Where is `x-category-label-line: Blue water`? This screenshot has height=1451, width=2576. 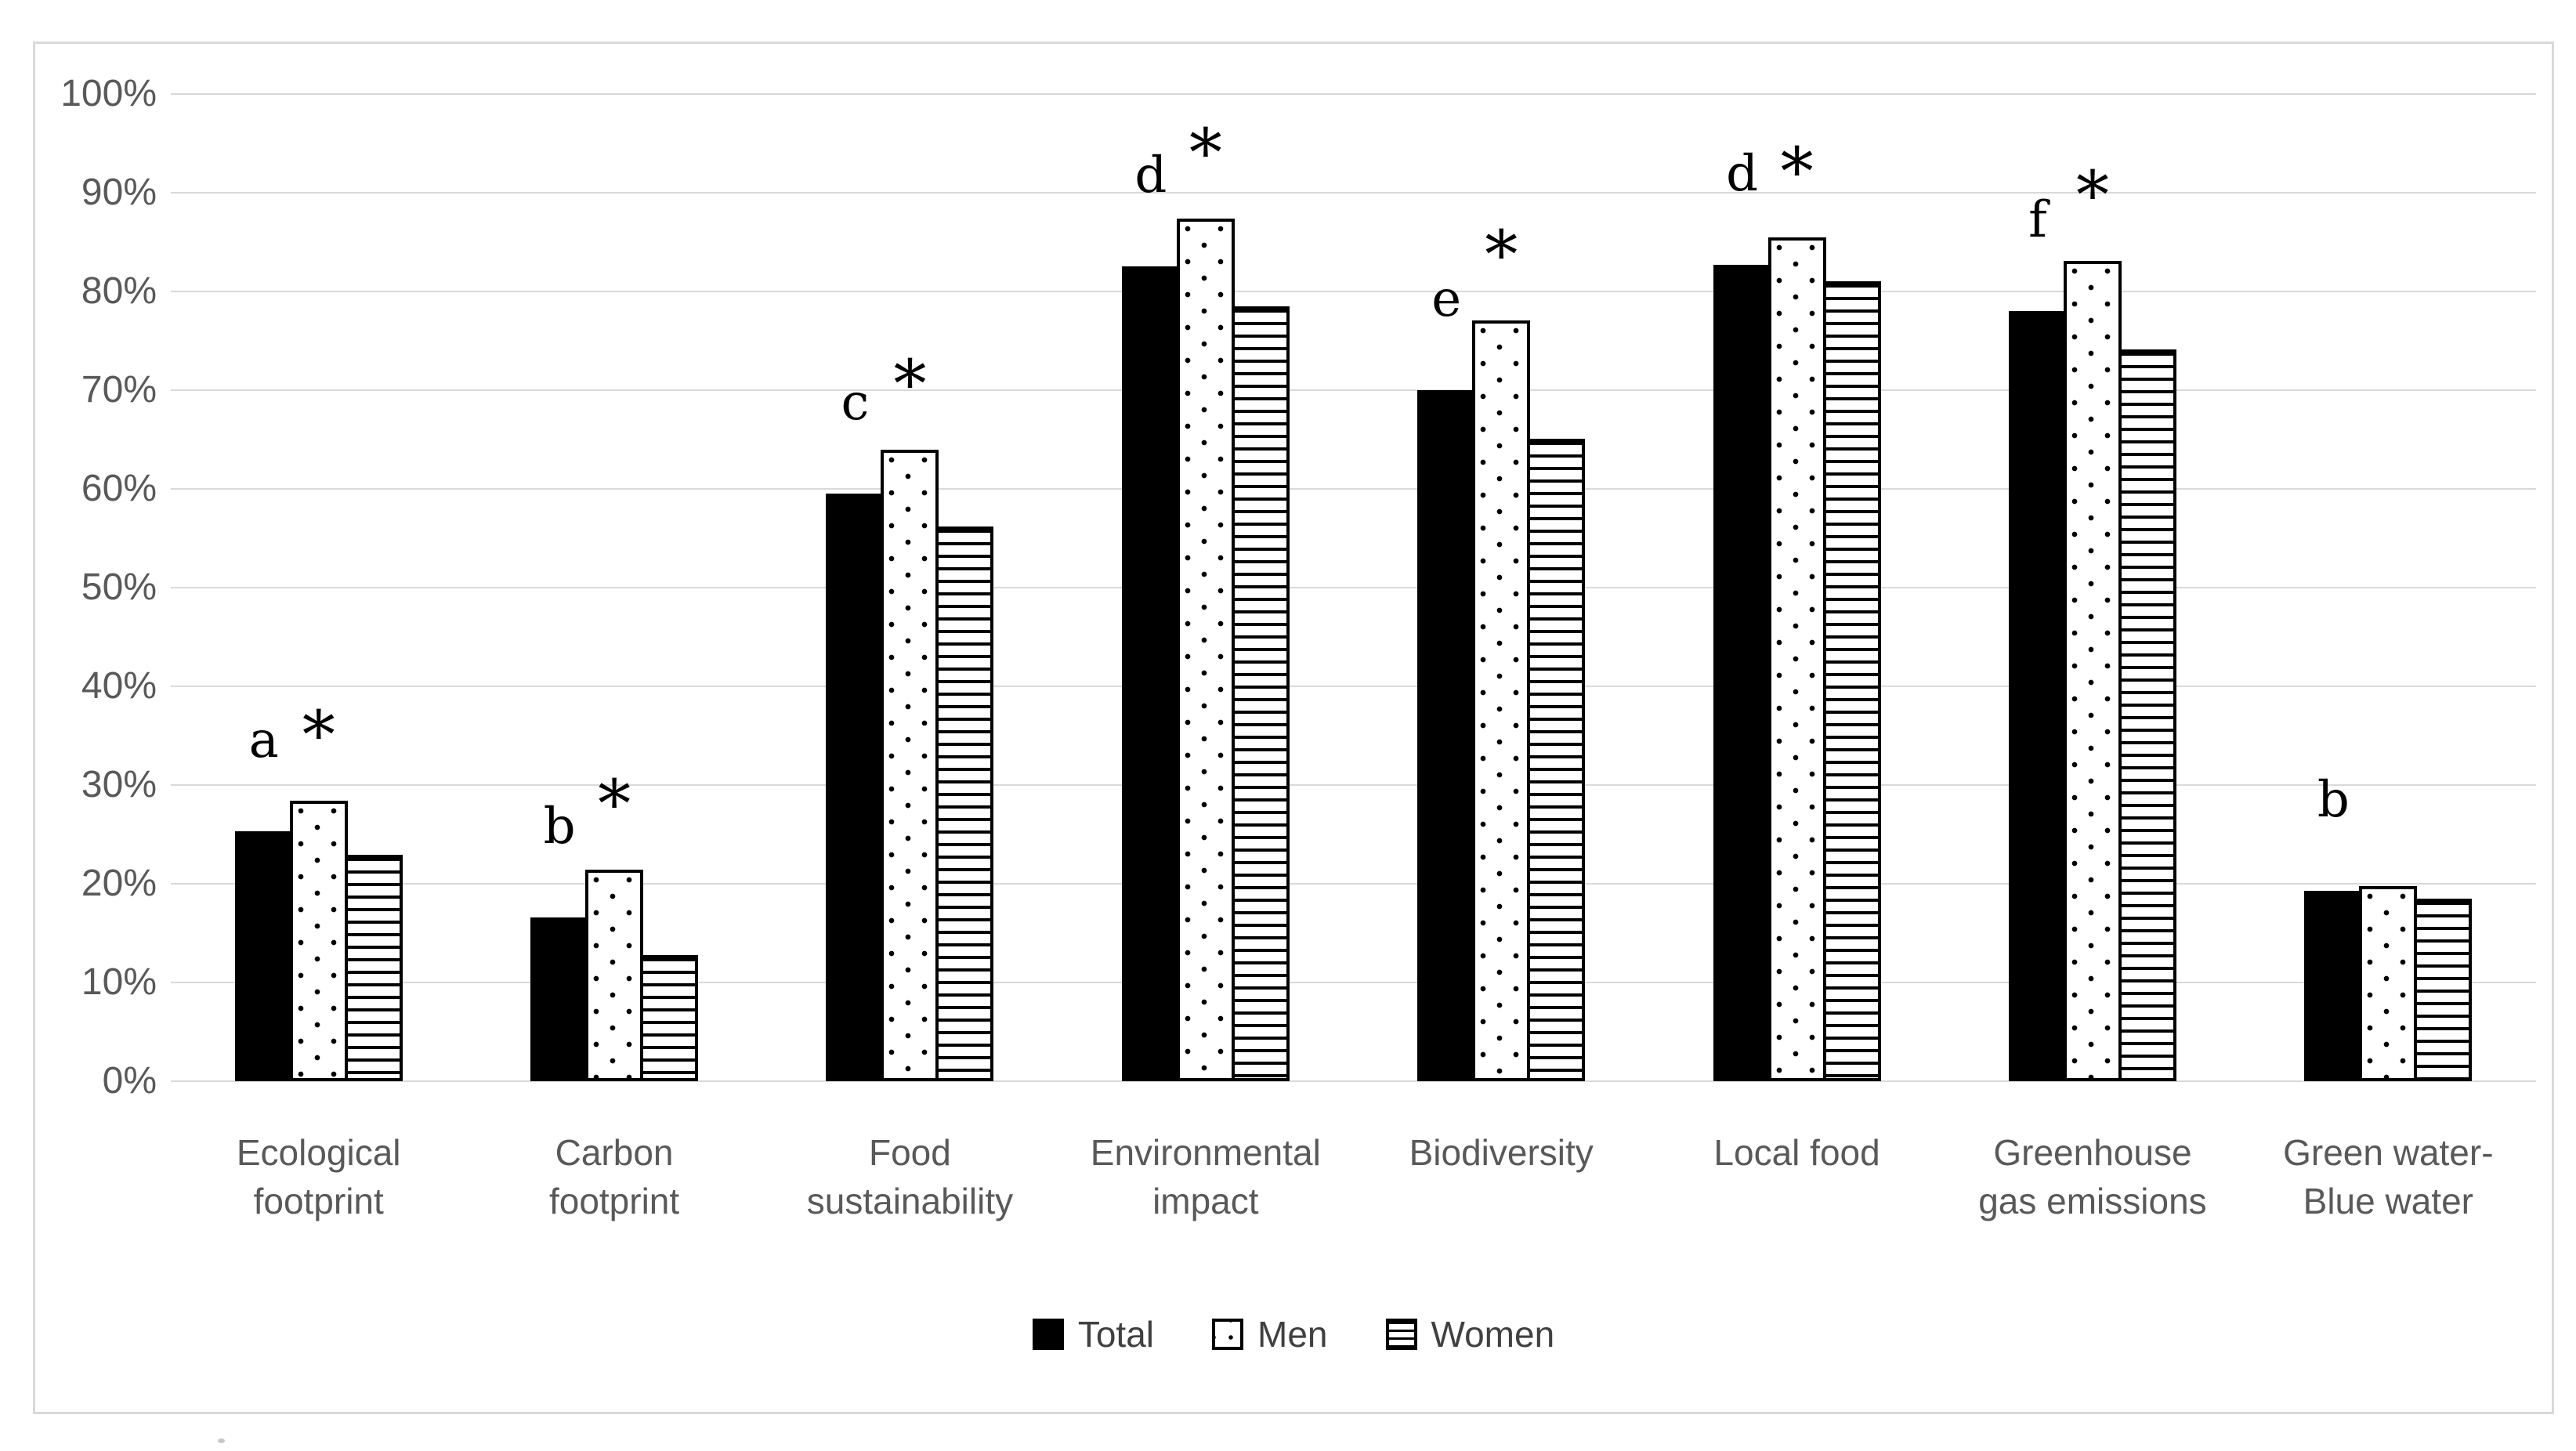 x-category-label-line: Blue water is located at coordinates (2388, 1201).